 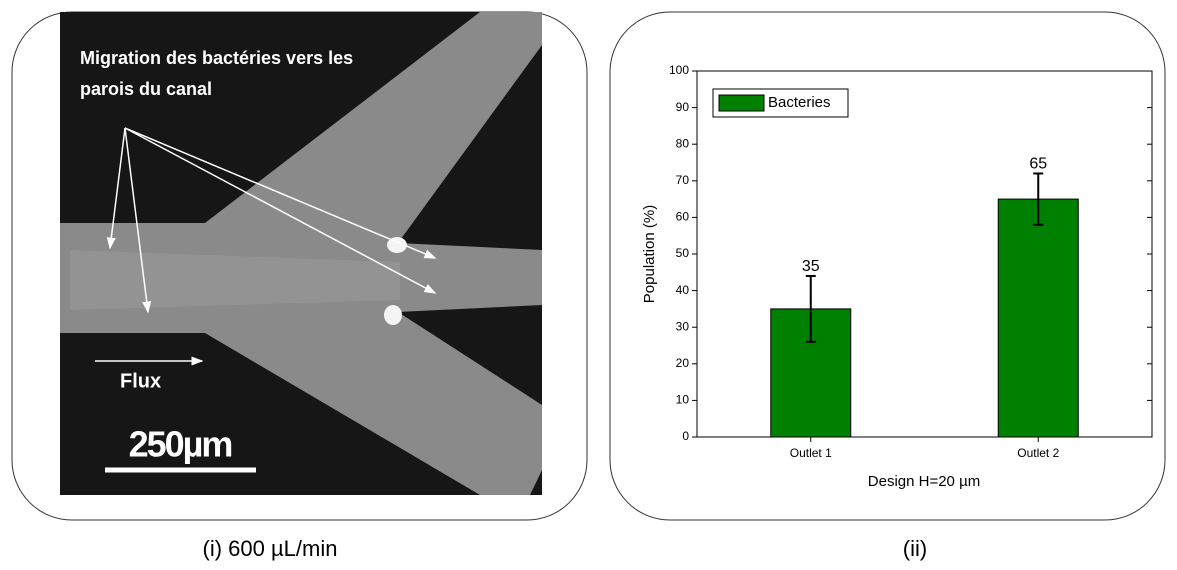 What do you see at coordinates (180, 444) in the screenshot?
I see `scale-label: 250µm` at bounding box center [180, 444].